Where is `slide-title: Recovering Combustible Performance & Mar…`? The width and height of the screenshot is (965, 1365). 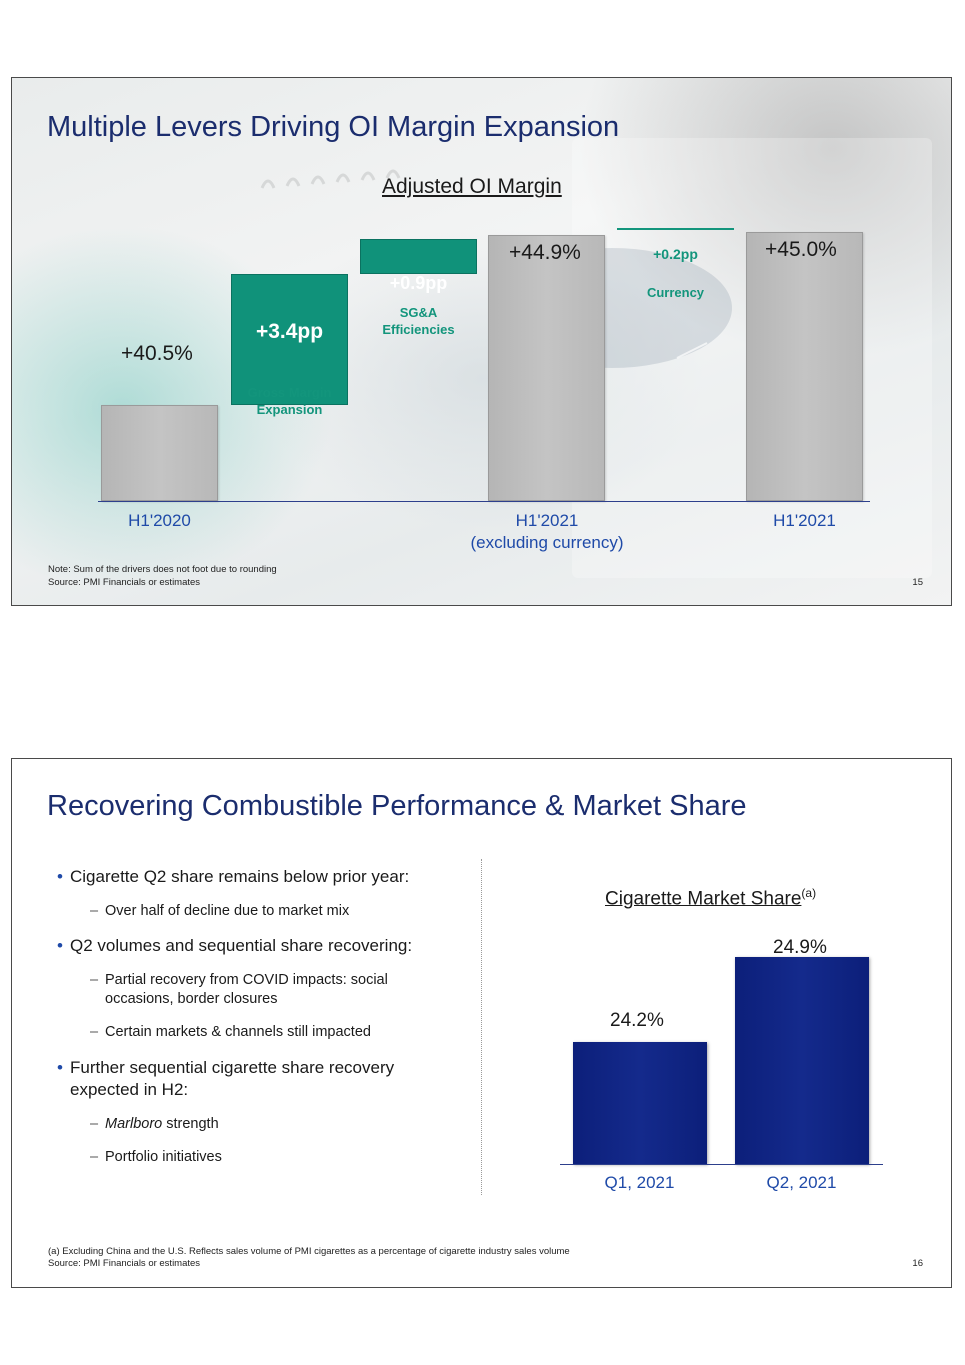 slide-title: Recovering Combustible Performance & Mar… is located at coordinates (397, 806).